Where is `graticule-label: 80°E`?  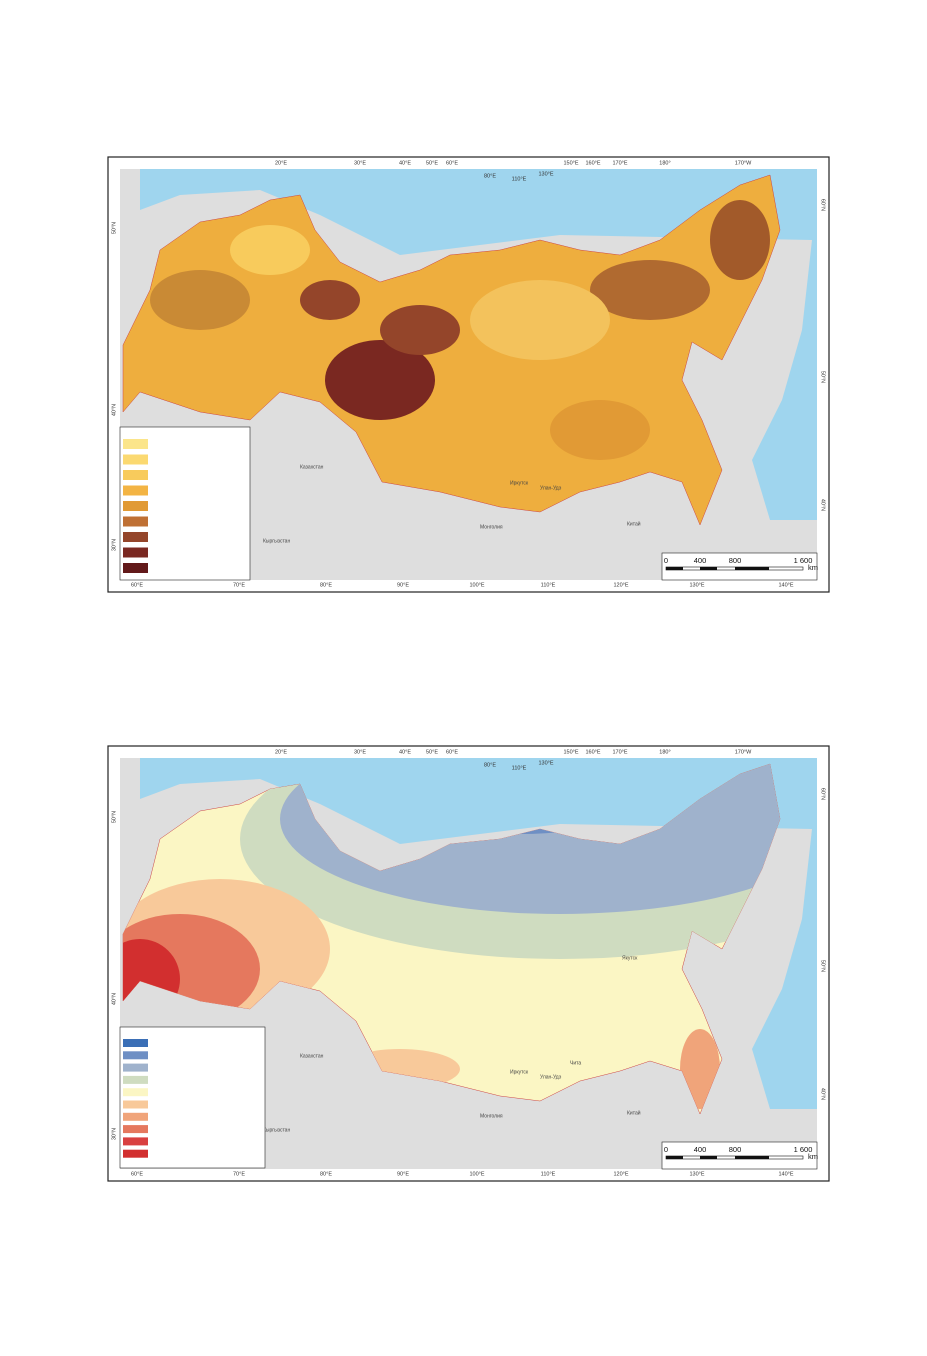
graticule-label: 80°E is located at coordinates (490, 176).